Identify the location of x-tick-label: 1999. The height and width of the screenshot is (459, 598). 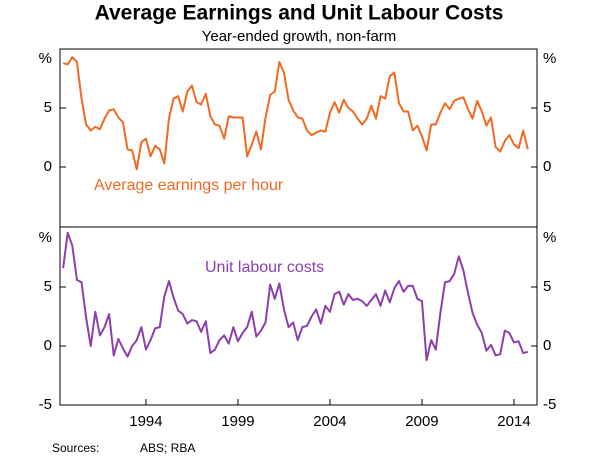
(237, 421).